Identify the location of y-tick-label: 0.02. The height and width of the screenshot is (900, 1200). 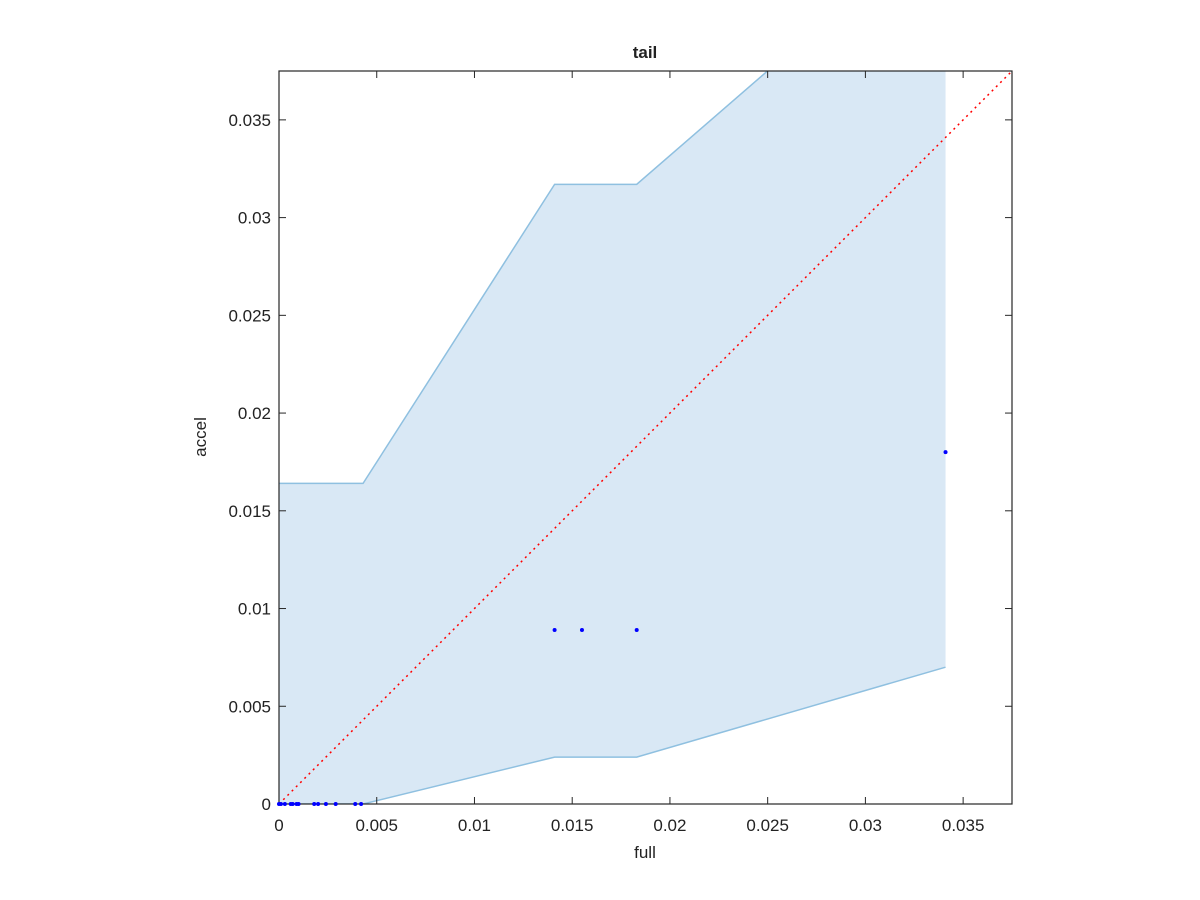
(254, 413).